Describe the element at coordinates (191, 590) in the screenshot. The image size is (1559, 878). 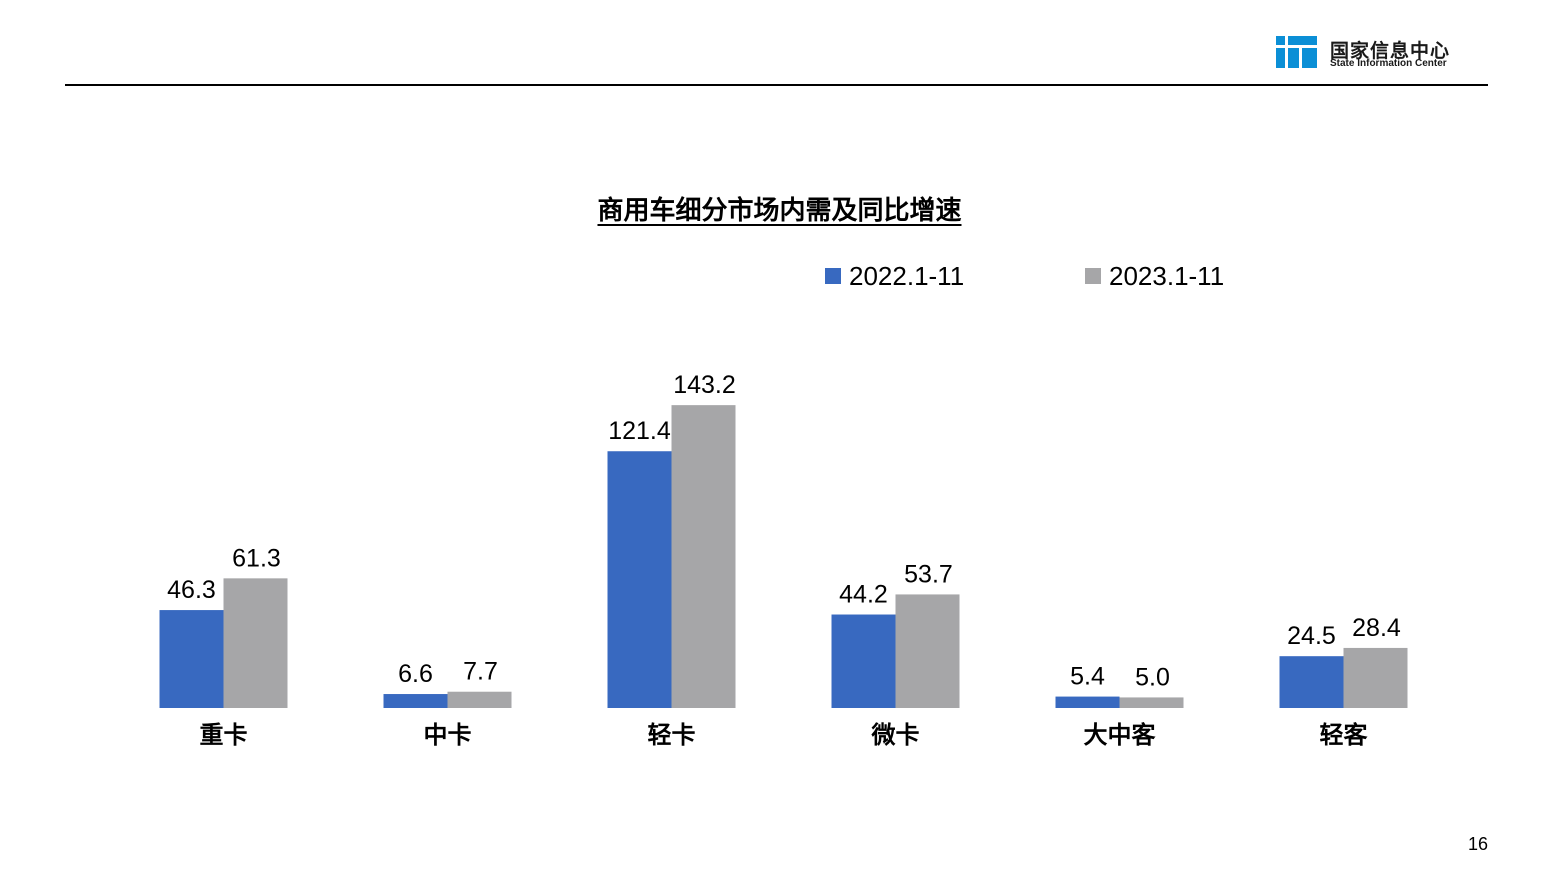
I see `data-label-1-1: 46.3` at that location.